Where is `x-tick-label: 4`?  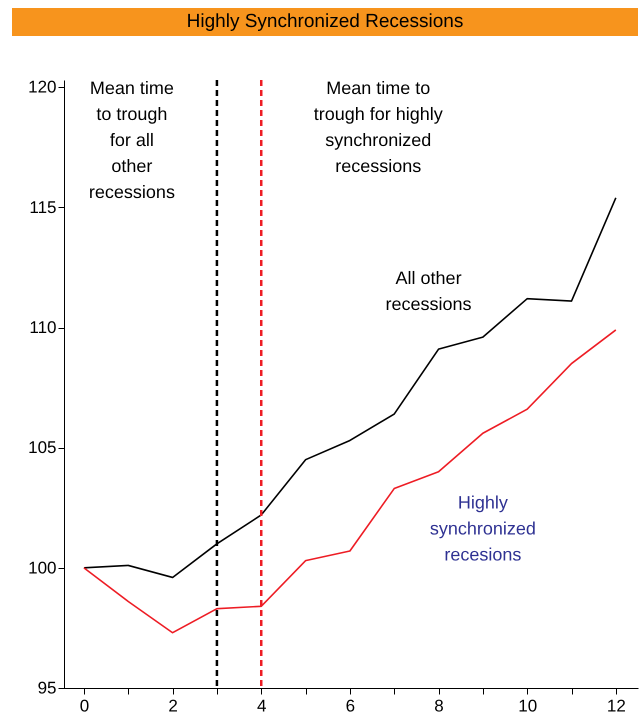 x-tick-label: 4 is located at coordinates (261, 706).